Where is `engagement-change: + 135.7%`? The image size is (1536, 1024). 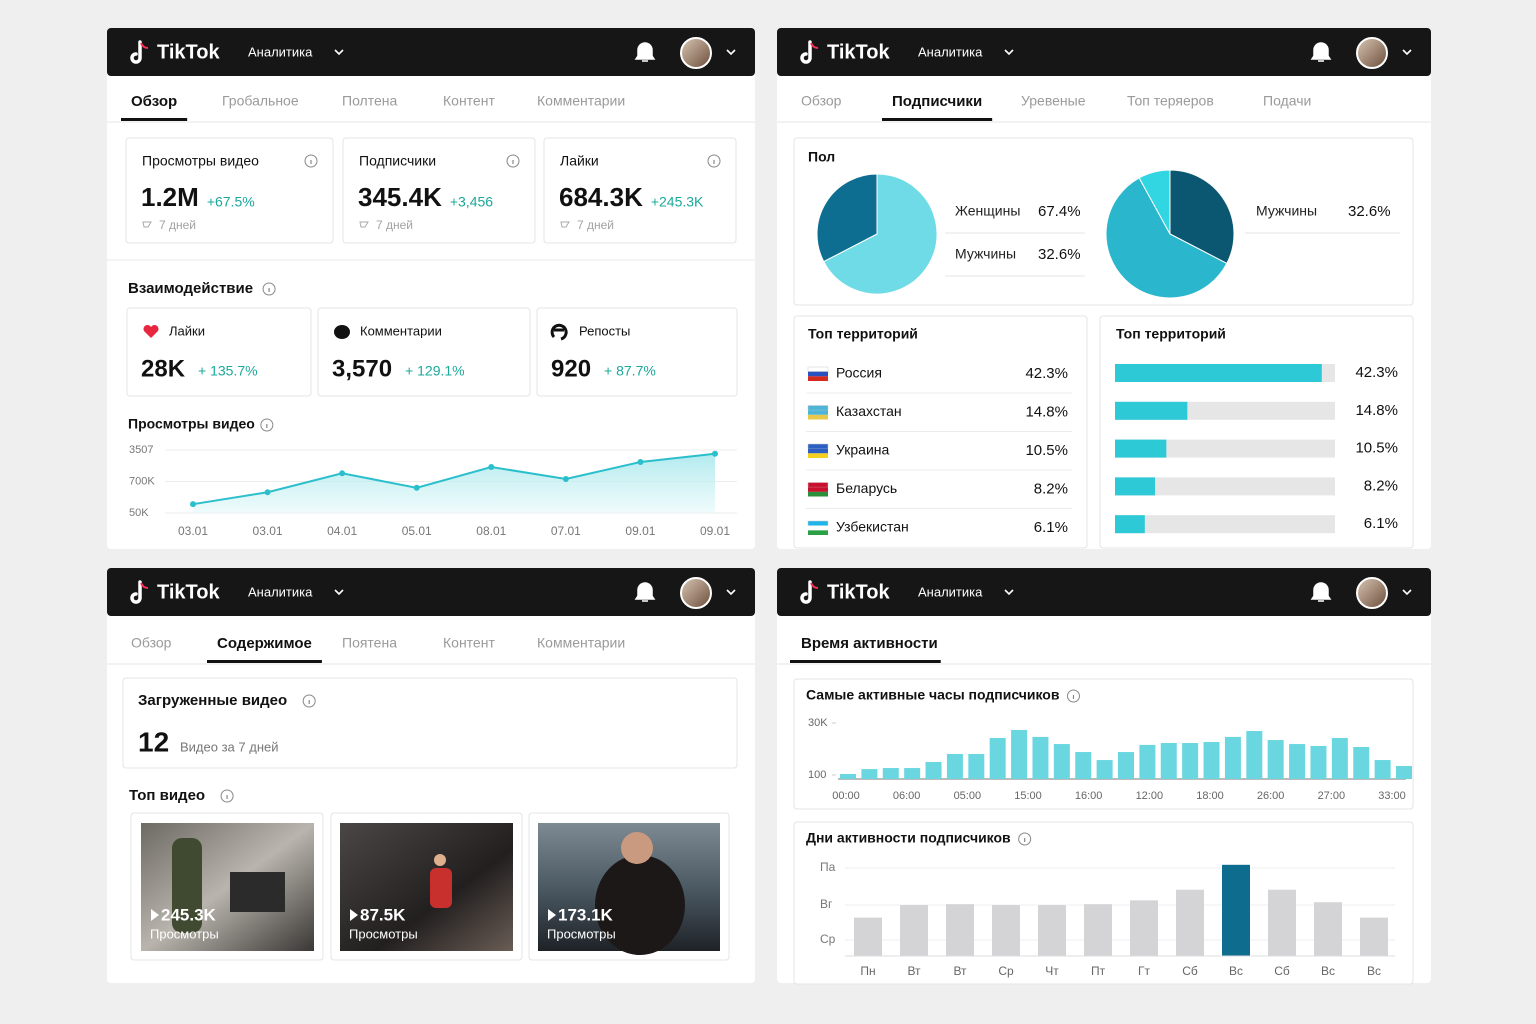
engagement-change: + 135.7% is located at coordinates (228, 371).